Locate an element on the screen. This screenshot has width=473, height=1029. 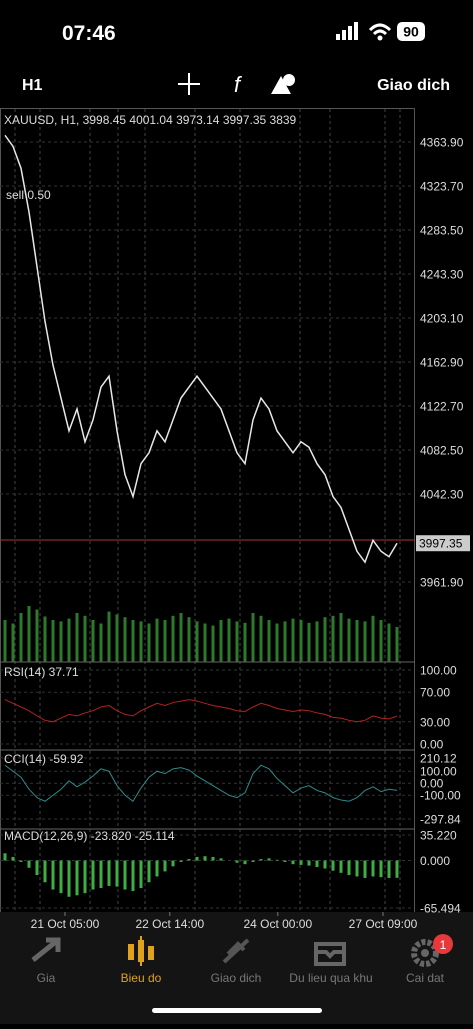
y-tick-label: 0.00 is located at coordinates (432, 745).